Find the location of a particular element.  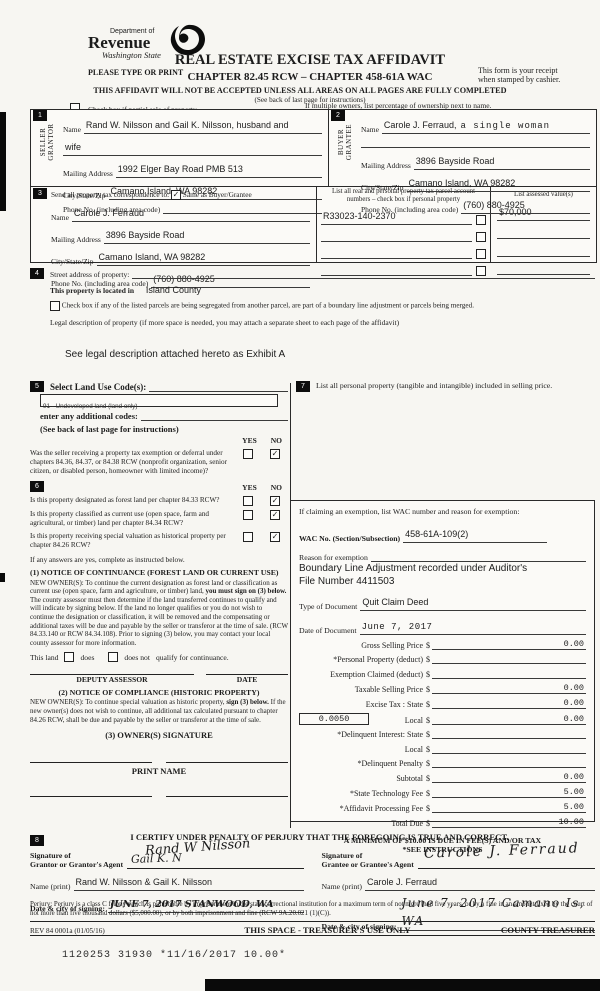

fee-field-taxable: 0.00 is located at coordinates (509, 688).